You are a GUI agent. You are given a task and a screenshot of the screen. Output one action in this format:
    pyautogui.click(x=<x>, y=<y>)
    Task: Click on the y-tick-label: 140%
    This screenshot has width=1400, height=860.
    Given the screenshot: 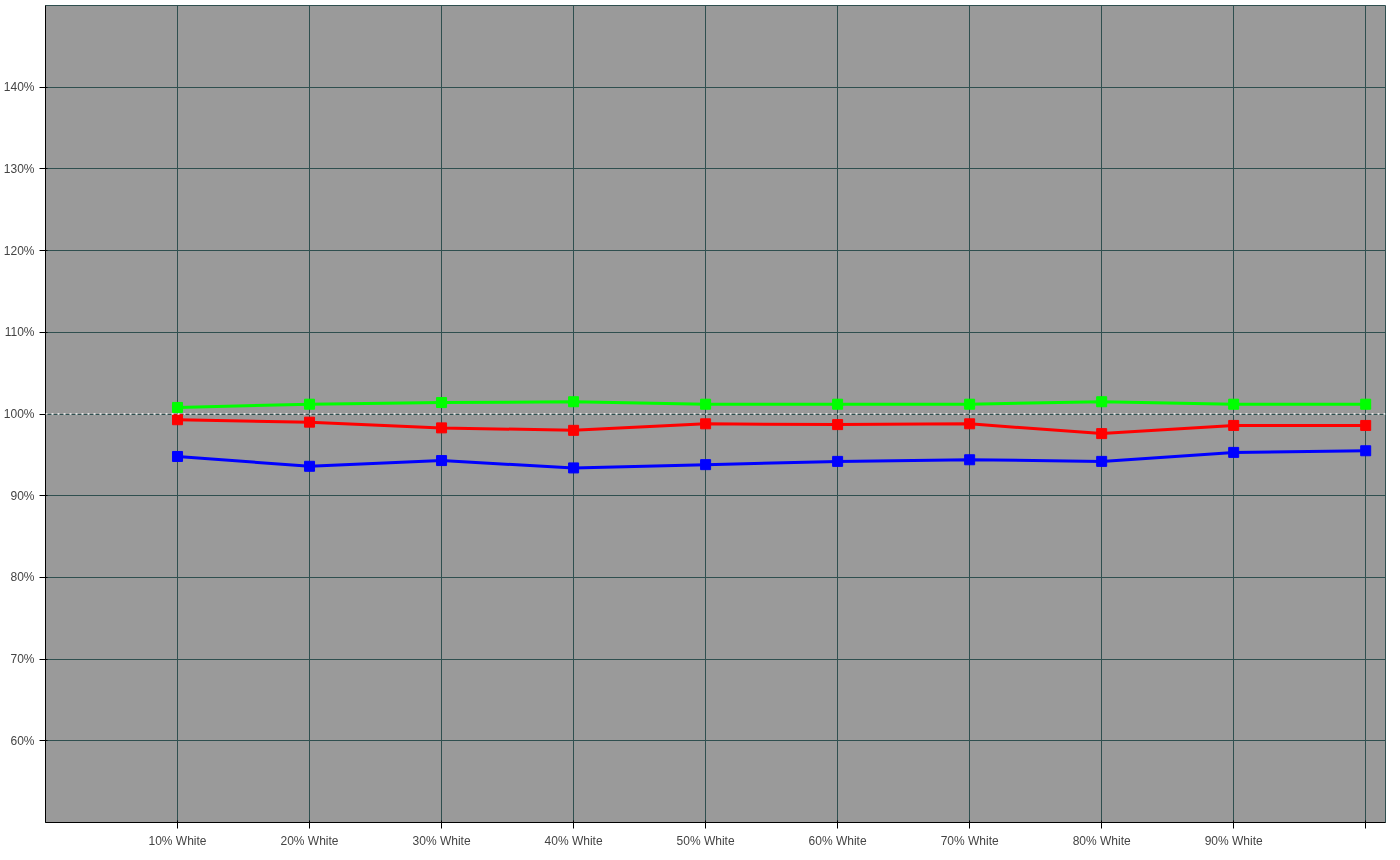 What is the action you would take?
    pyautogui.click(x=19, y=87)
    